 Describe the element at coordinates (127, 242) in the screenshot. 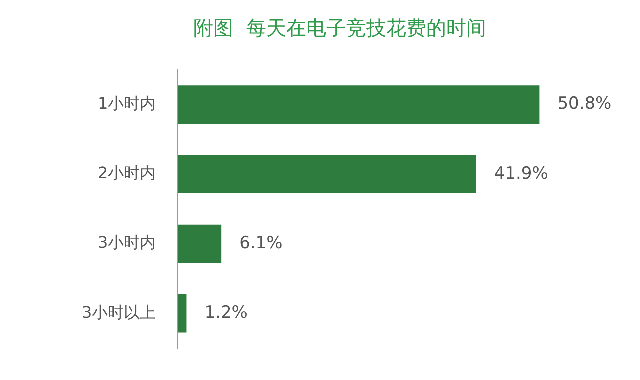

I see `y-tick-label: 3小时内` at that location.